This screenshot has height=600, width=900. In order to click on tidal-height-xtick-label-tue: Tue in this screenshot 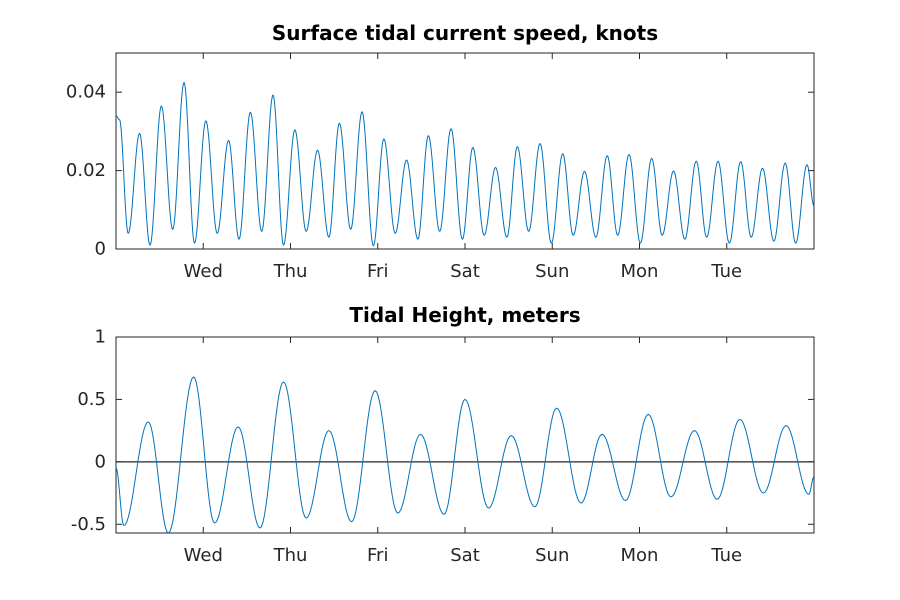, I will do `click(726, 555)`.